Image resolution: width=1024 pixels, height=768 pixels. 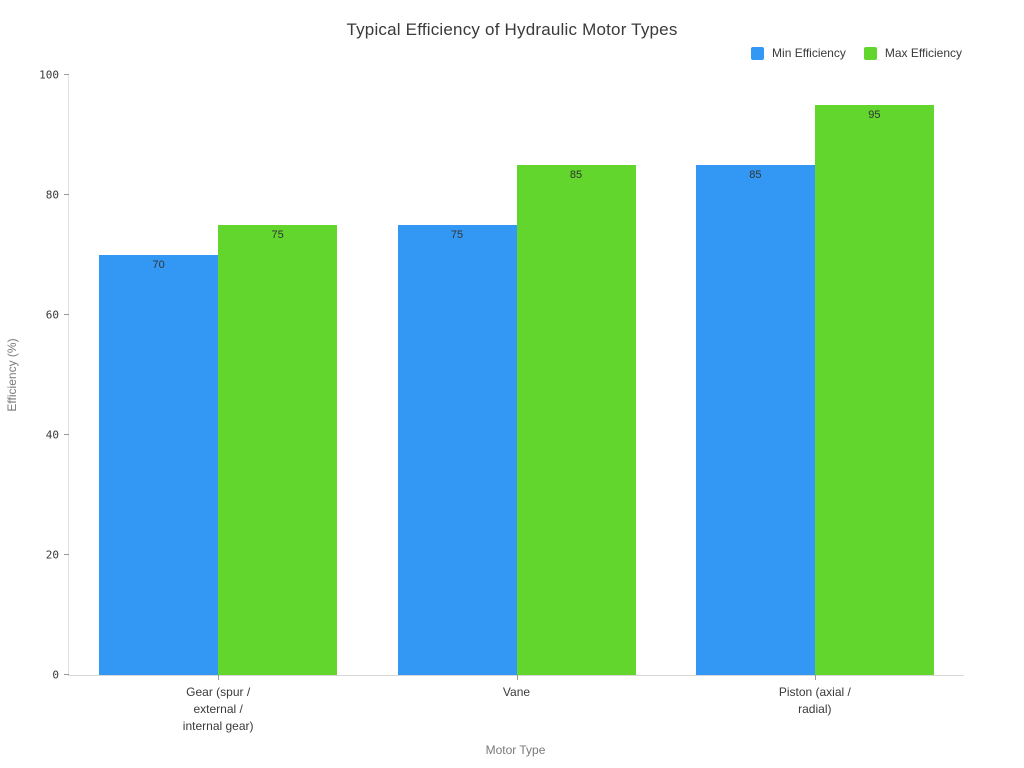 What do you see at coordinates (515, 750) in the screenshot?
I see `x-axis-title: Motor Type` at bounding box center [515, 750].